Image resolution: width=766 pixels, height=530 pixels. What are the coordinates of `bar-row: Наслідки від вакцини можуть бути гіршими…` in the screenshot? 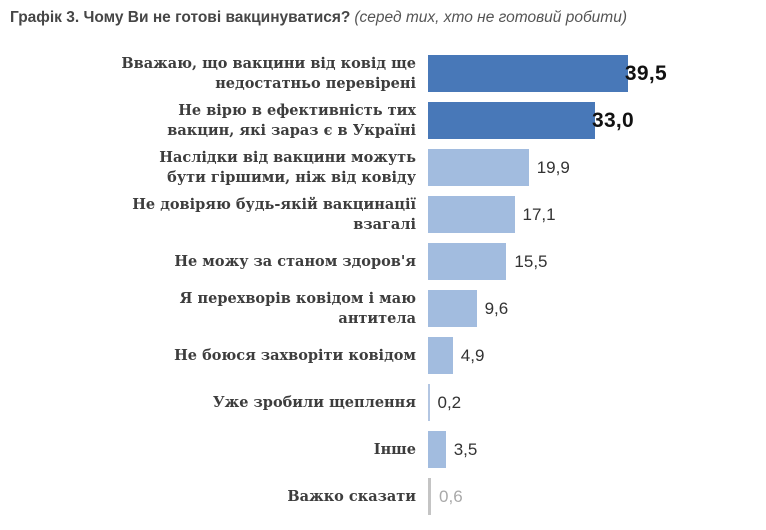 It's located at (383, 167).